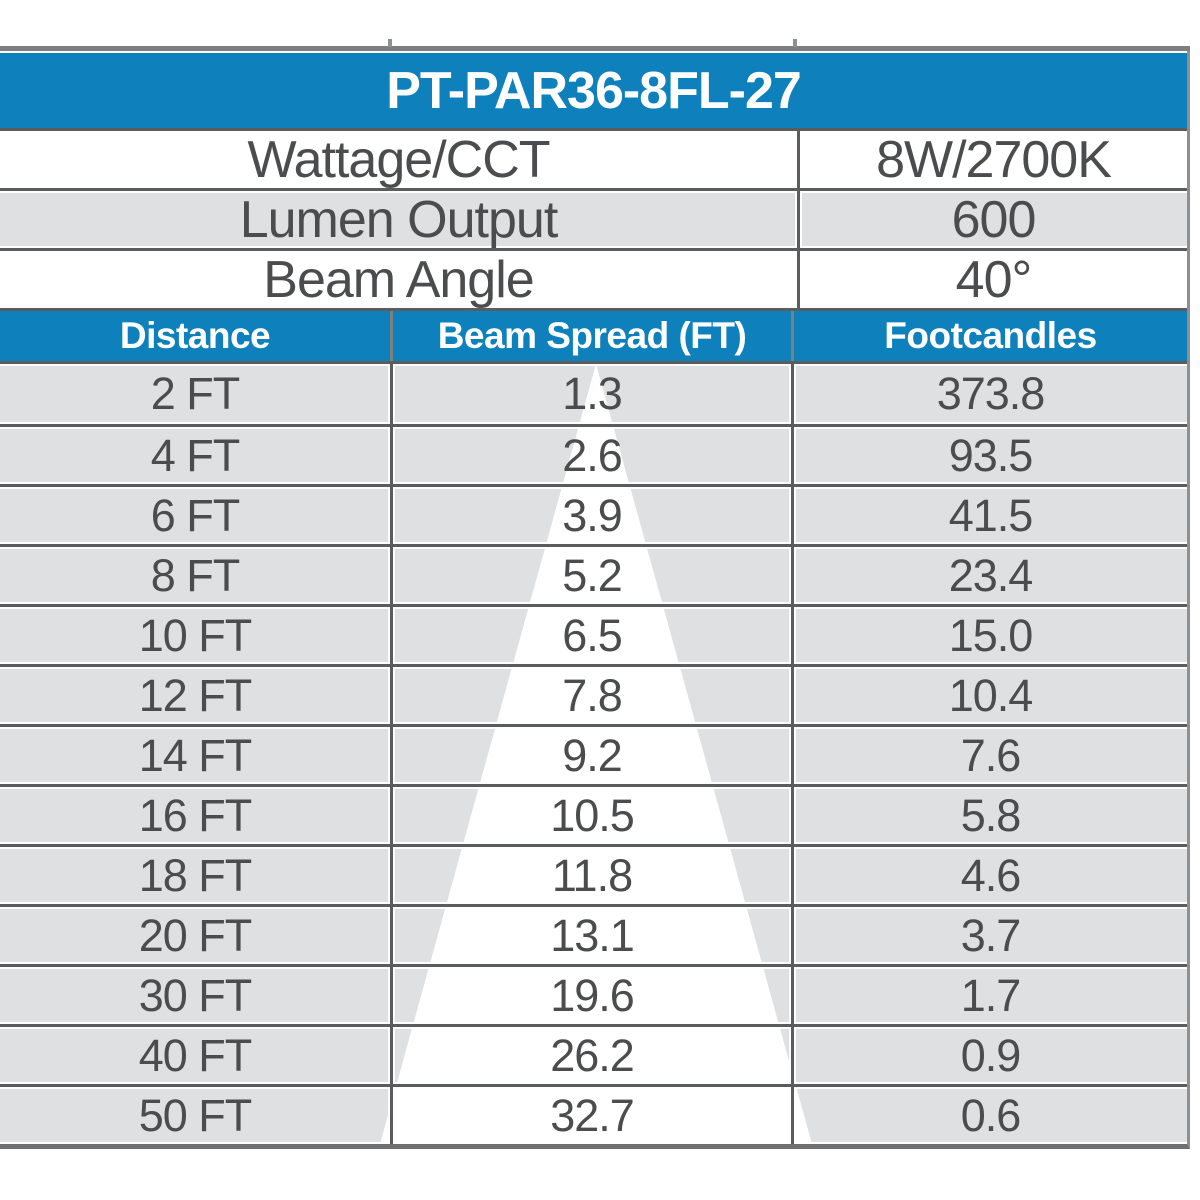  I want to click on distance-cell: 16 FT, so click(195, 815).